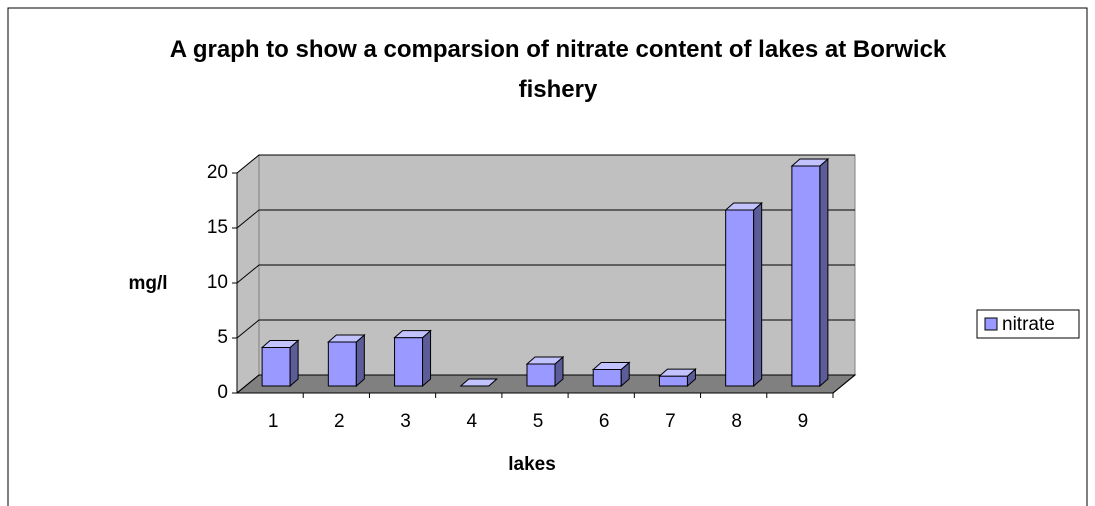 The image size is (1095, 506). Describe the element at coordinates (604, 421) in the screenshot. I see `x-tick-label: 6` at that location.